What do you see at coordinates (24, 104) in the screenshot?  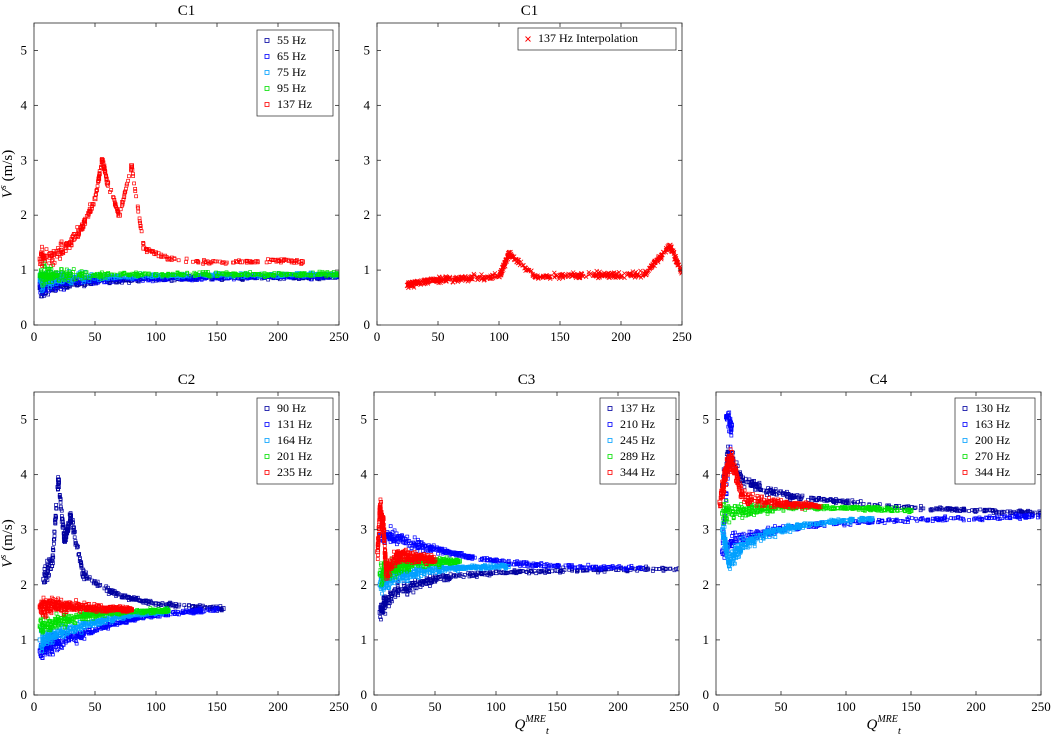 I see `y-tick-label: 4` at bounding box center [24, 104].